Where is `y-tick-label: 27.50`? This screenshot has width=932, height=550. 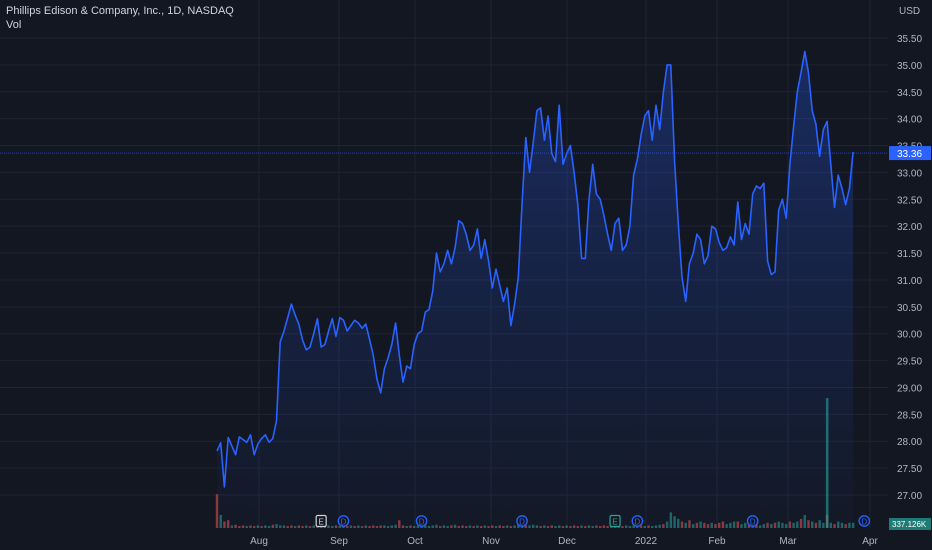 y-tick-label: 27.50 is located at coordinates (909, 469).